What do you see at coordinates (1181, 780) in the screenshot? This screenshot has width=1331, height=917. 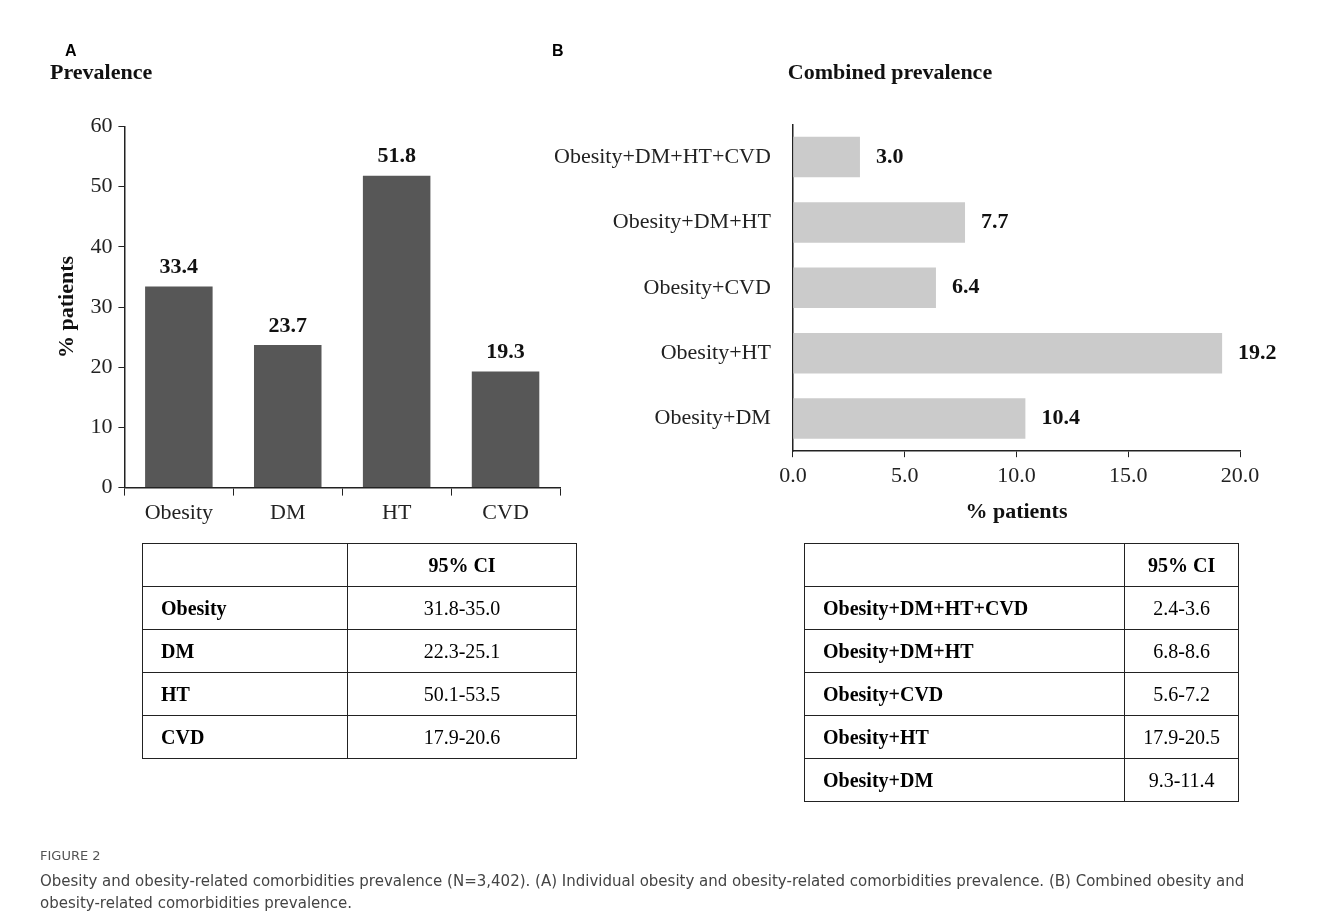 I see `text: 9.3-11.4` at bounding box center [1181, 780].